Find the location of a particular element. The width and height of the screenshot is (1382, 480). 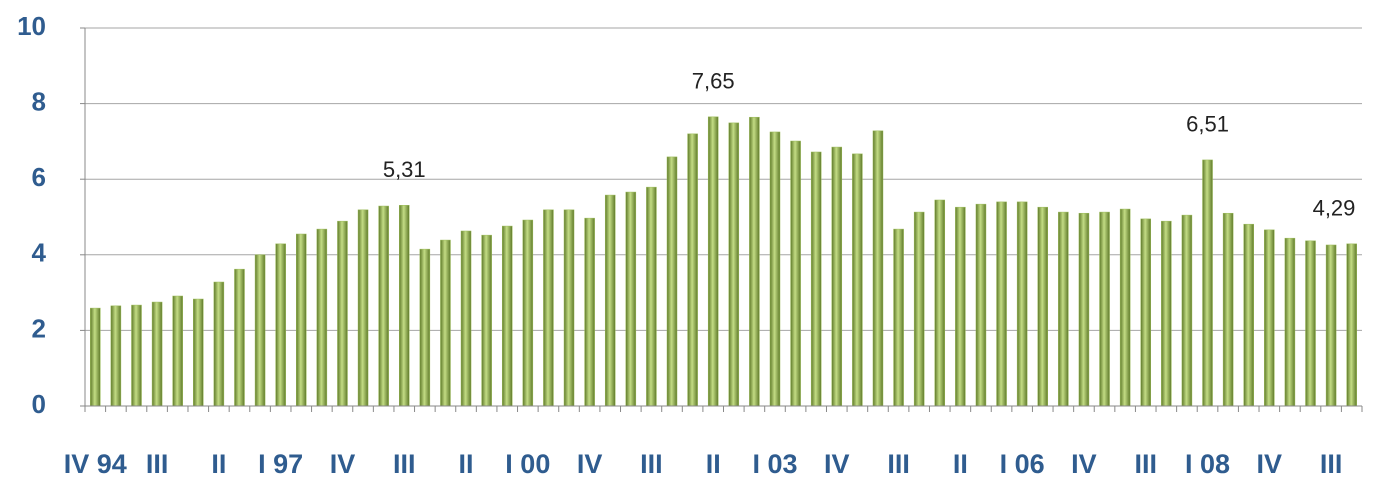

x-tick-label: I 06 is located at coordinates (1022, 464).